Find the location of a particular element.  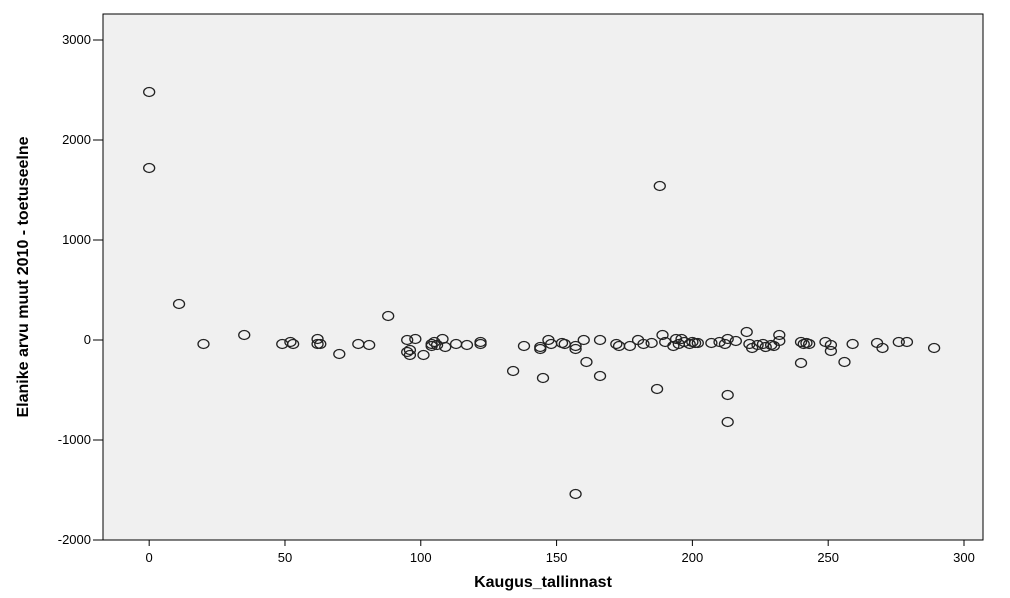

y-tick-label: 3000 is located at coordinates (76, 39).